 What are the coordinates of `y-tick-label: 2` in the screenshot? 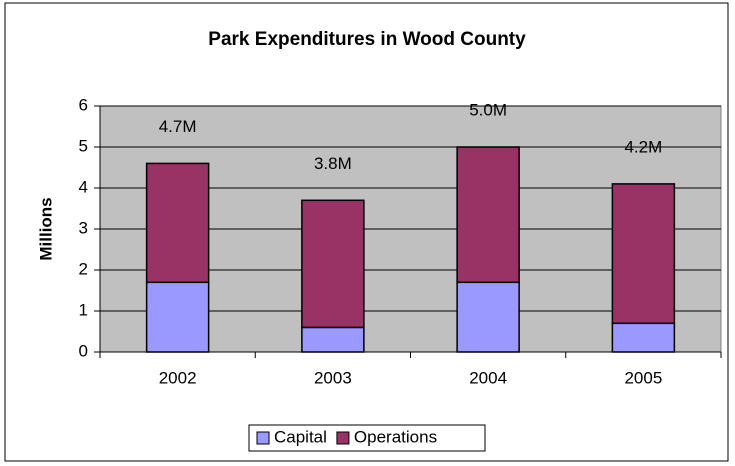 It's located at (83, 268).